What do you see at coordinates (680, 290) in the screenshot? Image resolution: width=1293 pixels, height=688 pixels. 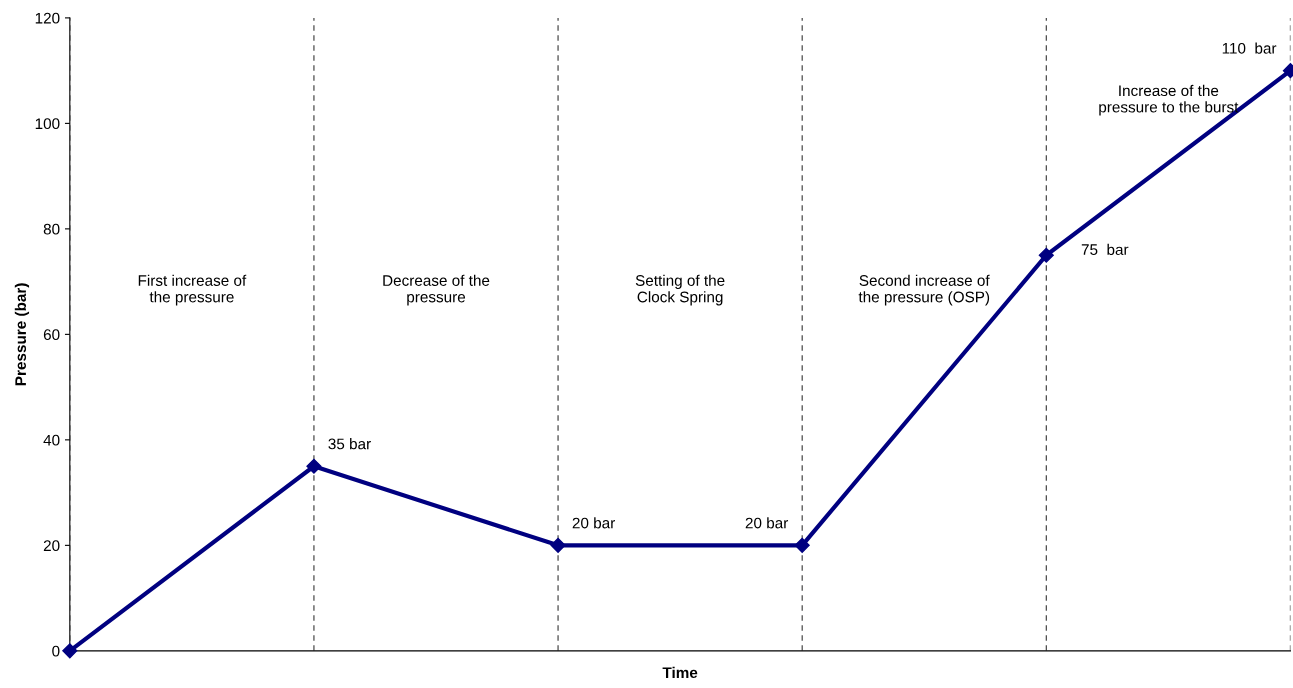 I see `annotation: Setting of the Clock Spring` at bounding box center [680, 290].